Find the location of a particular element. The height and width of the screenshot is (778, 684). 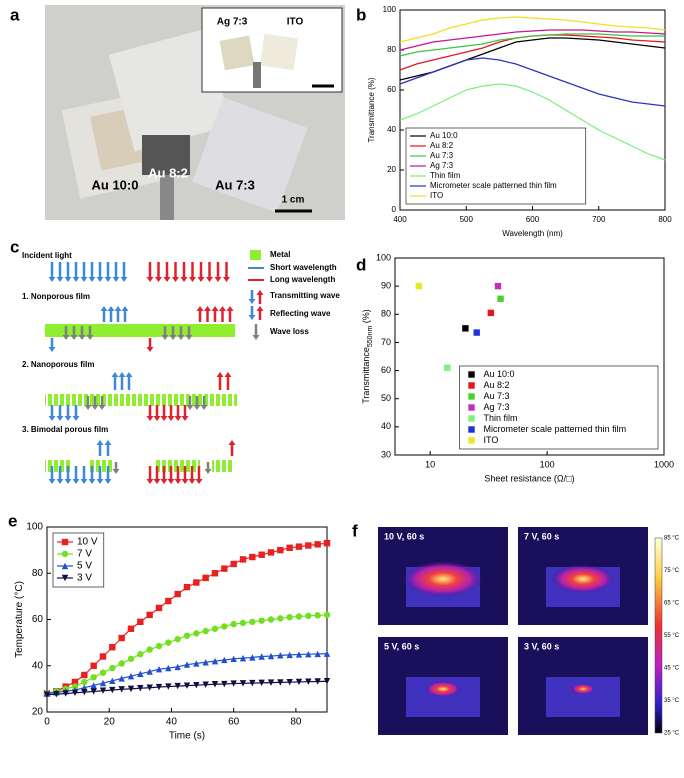

y-tick-label: 90 is located at coordinates (386, 286).